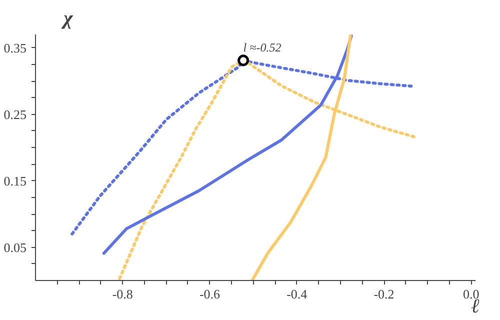  What do you see at coordinates (122, 294) in the screenshot?
I see `x-tick-label: -0.8` at bounding box center [122, 294].